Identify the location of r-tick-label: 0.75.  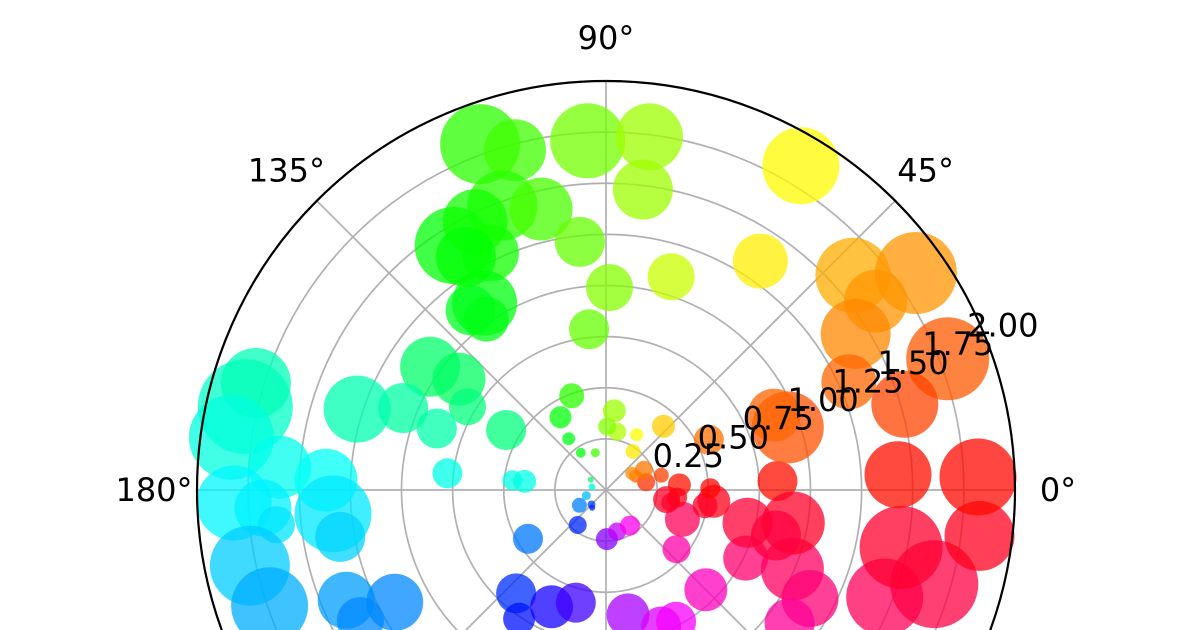
(778, 419).